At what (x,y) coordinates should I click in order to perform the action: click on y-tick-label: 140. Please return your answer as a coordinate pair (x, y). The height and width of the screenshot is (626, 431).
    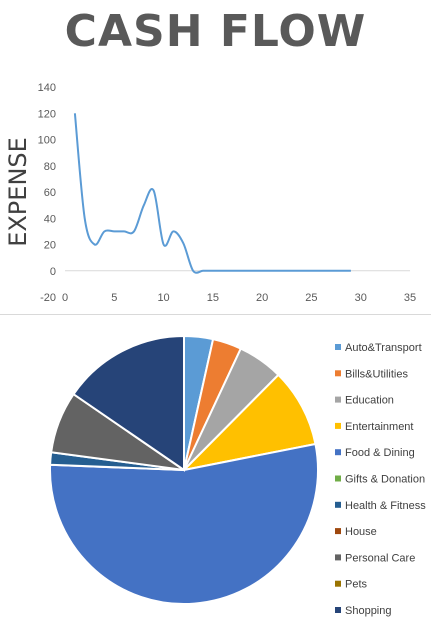
    Looking at the image, I should click on (47, 88).